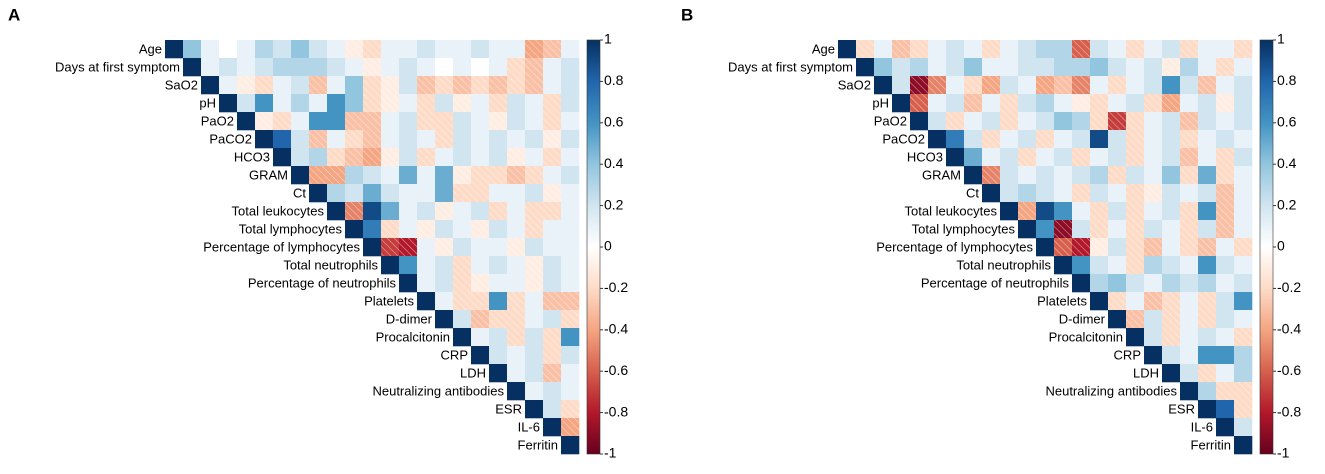 The height and width of the screenshot is (474, 1325). Describe the element at coordinates (614, 80) in the screenshot. I see `colorbar-tick-label: 0.8` at that location.